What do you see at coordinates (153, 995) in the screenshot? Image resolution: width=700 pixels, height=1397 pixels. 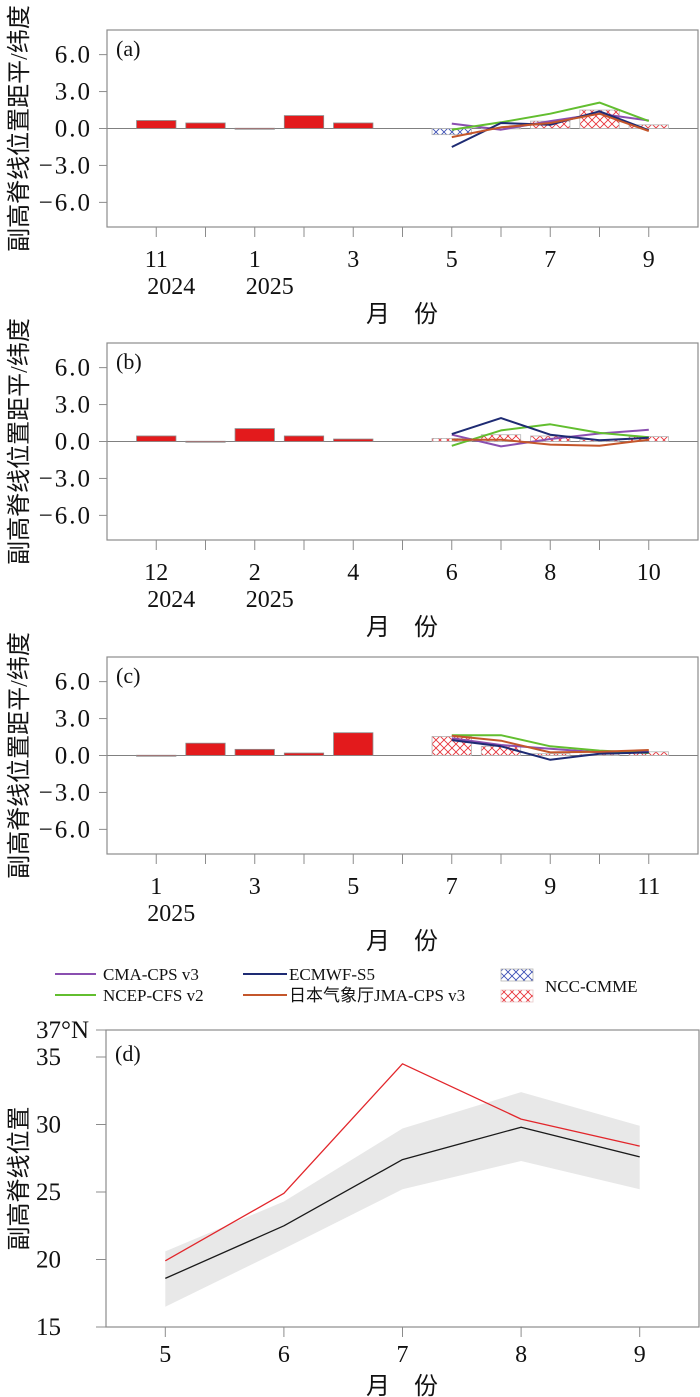 I see `legend-label: NCEP-CFS v2` at bounding box center [153, 995].